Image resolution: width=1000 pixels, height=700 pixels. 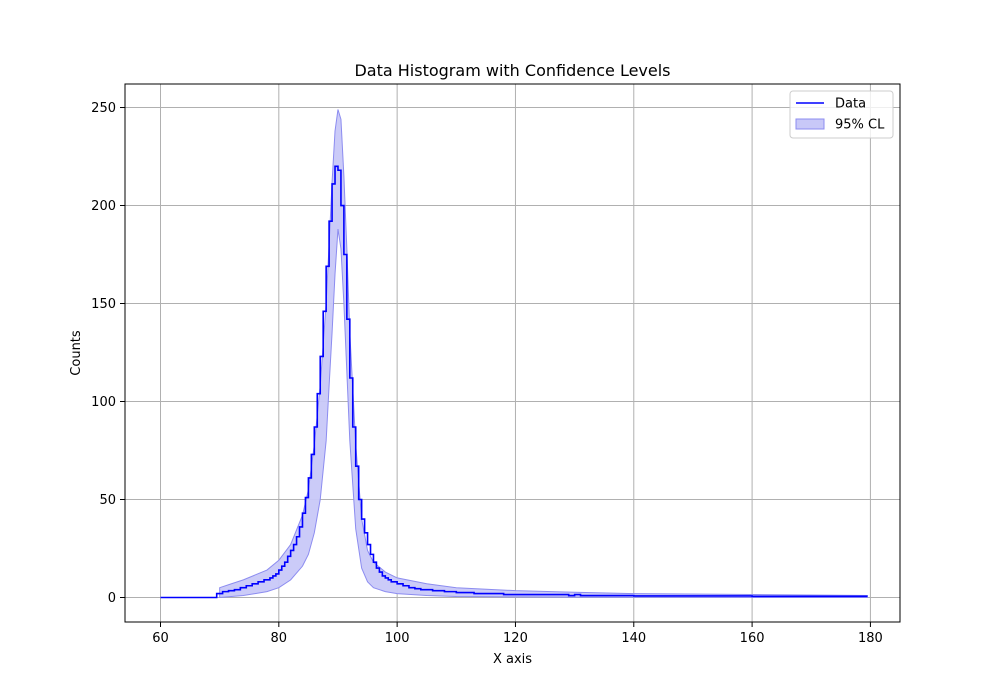 I want to click on legend-band-swatch, so click(x=810, y=124).